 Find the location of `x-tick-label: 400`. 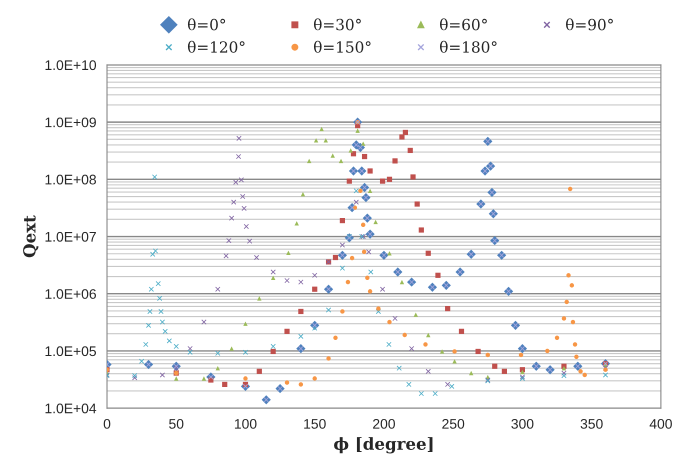

x-tick-label: 400 is located at coordinates (661, 423).